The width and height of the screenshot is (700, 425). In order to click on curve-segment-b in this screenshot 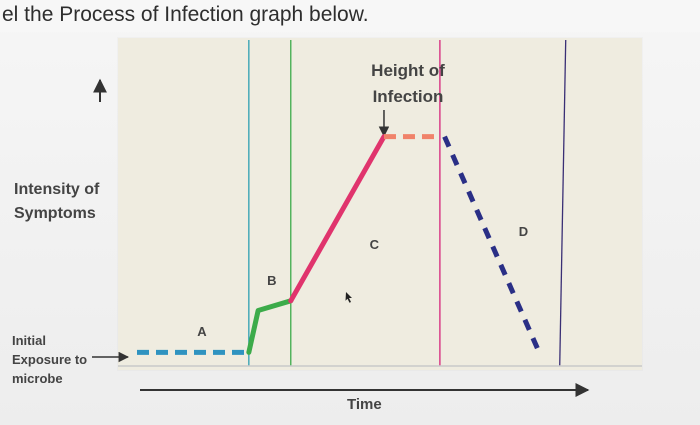, I will do `click(270, 326)`.